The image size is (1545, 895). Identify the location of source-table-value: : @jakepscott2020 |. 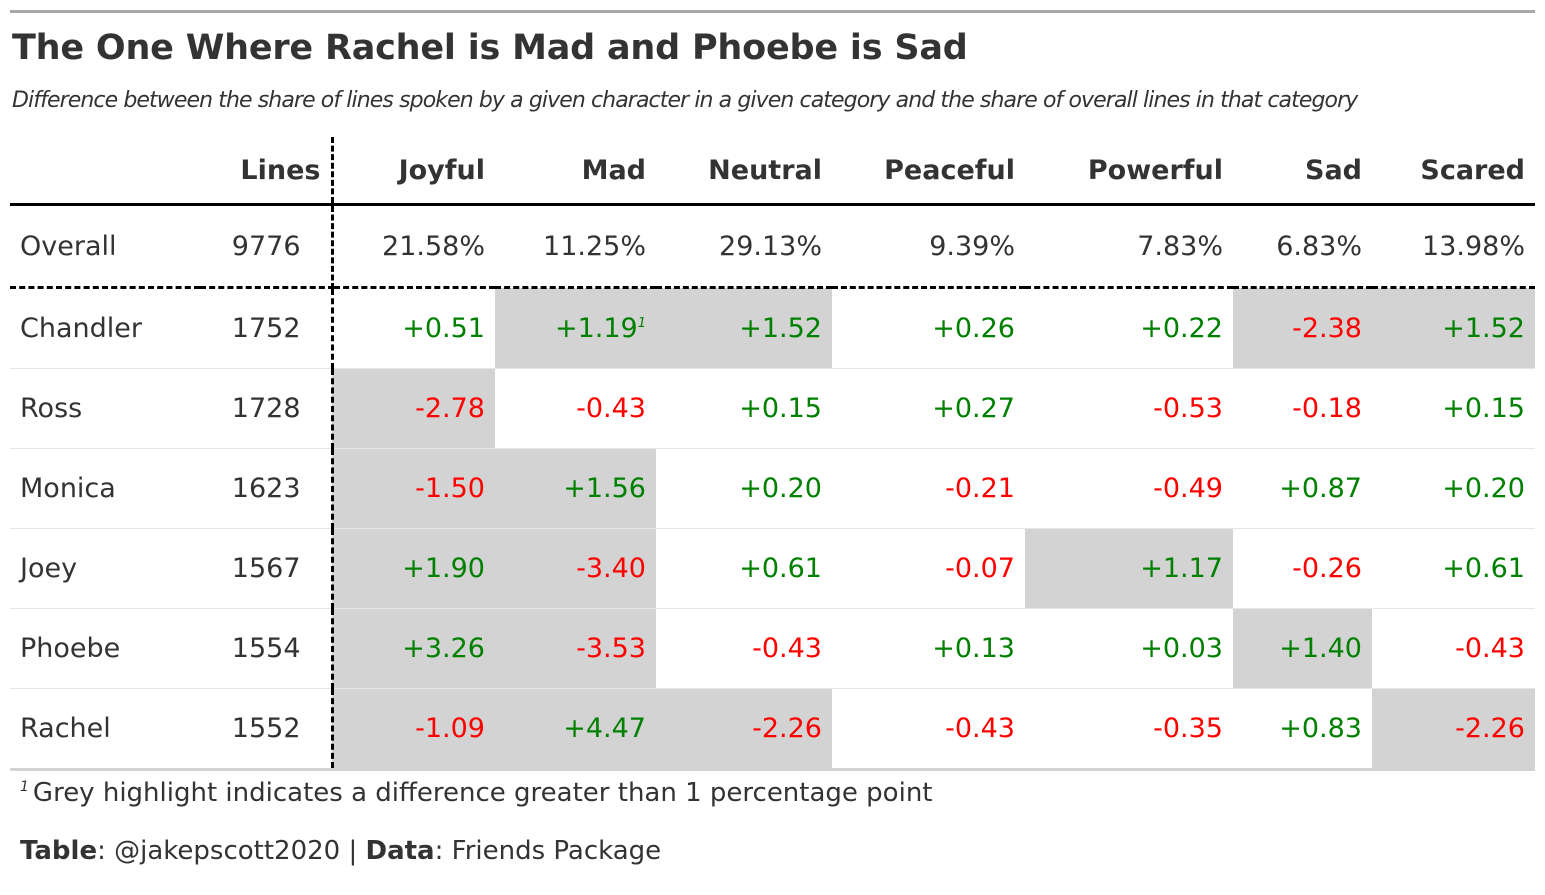
(231, 851).